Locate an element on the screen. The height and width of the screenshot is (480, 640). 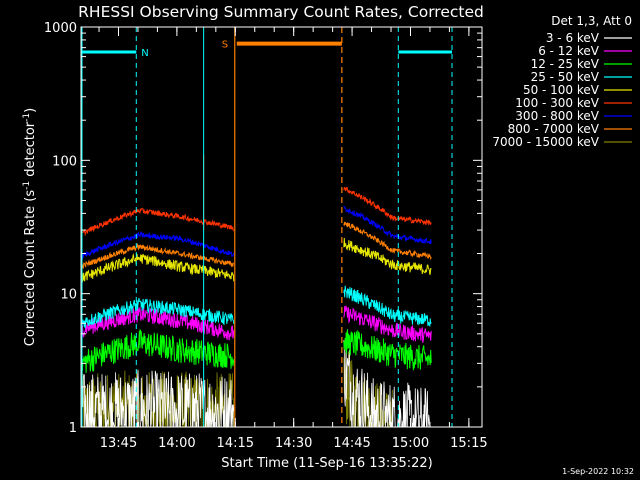
legend-label-6: 100 - 300 keV is located at coordinates (557, 103).